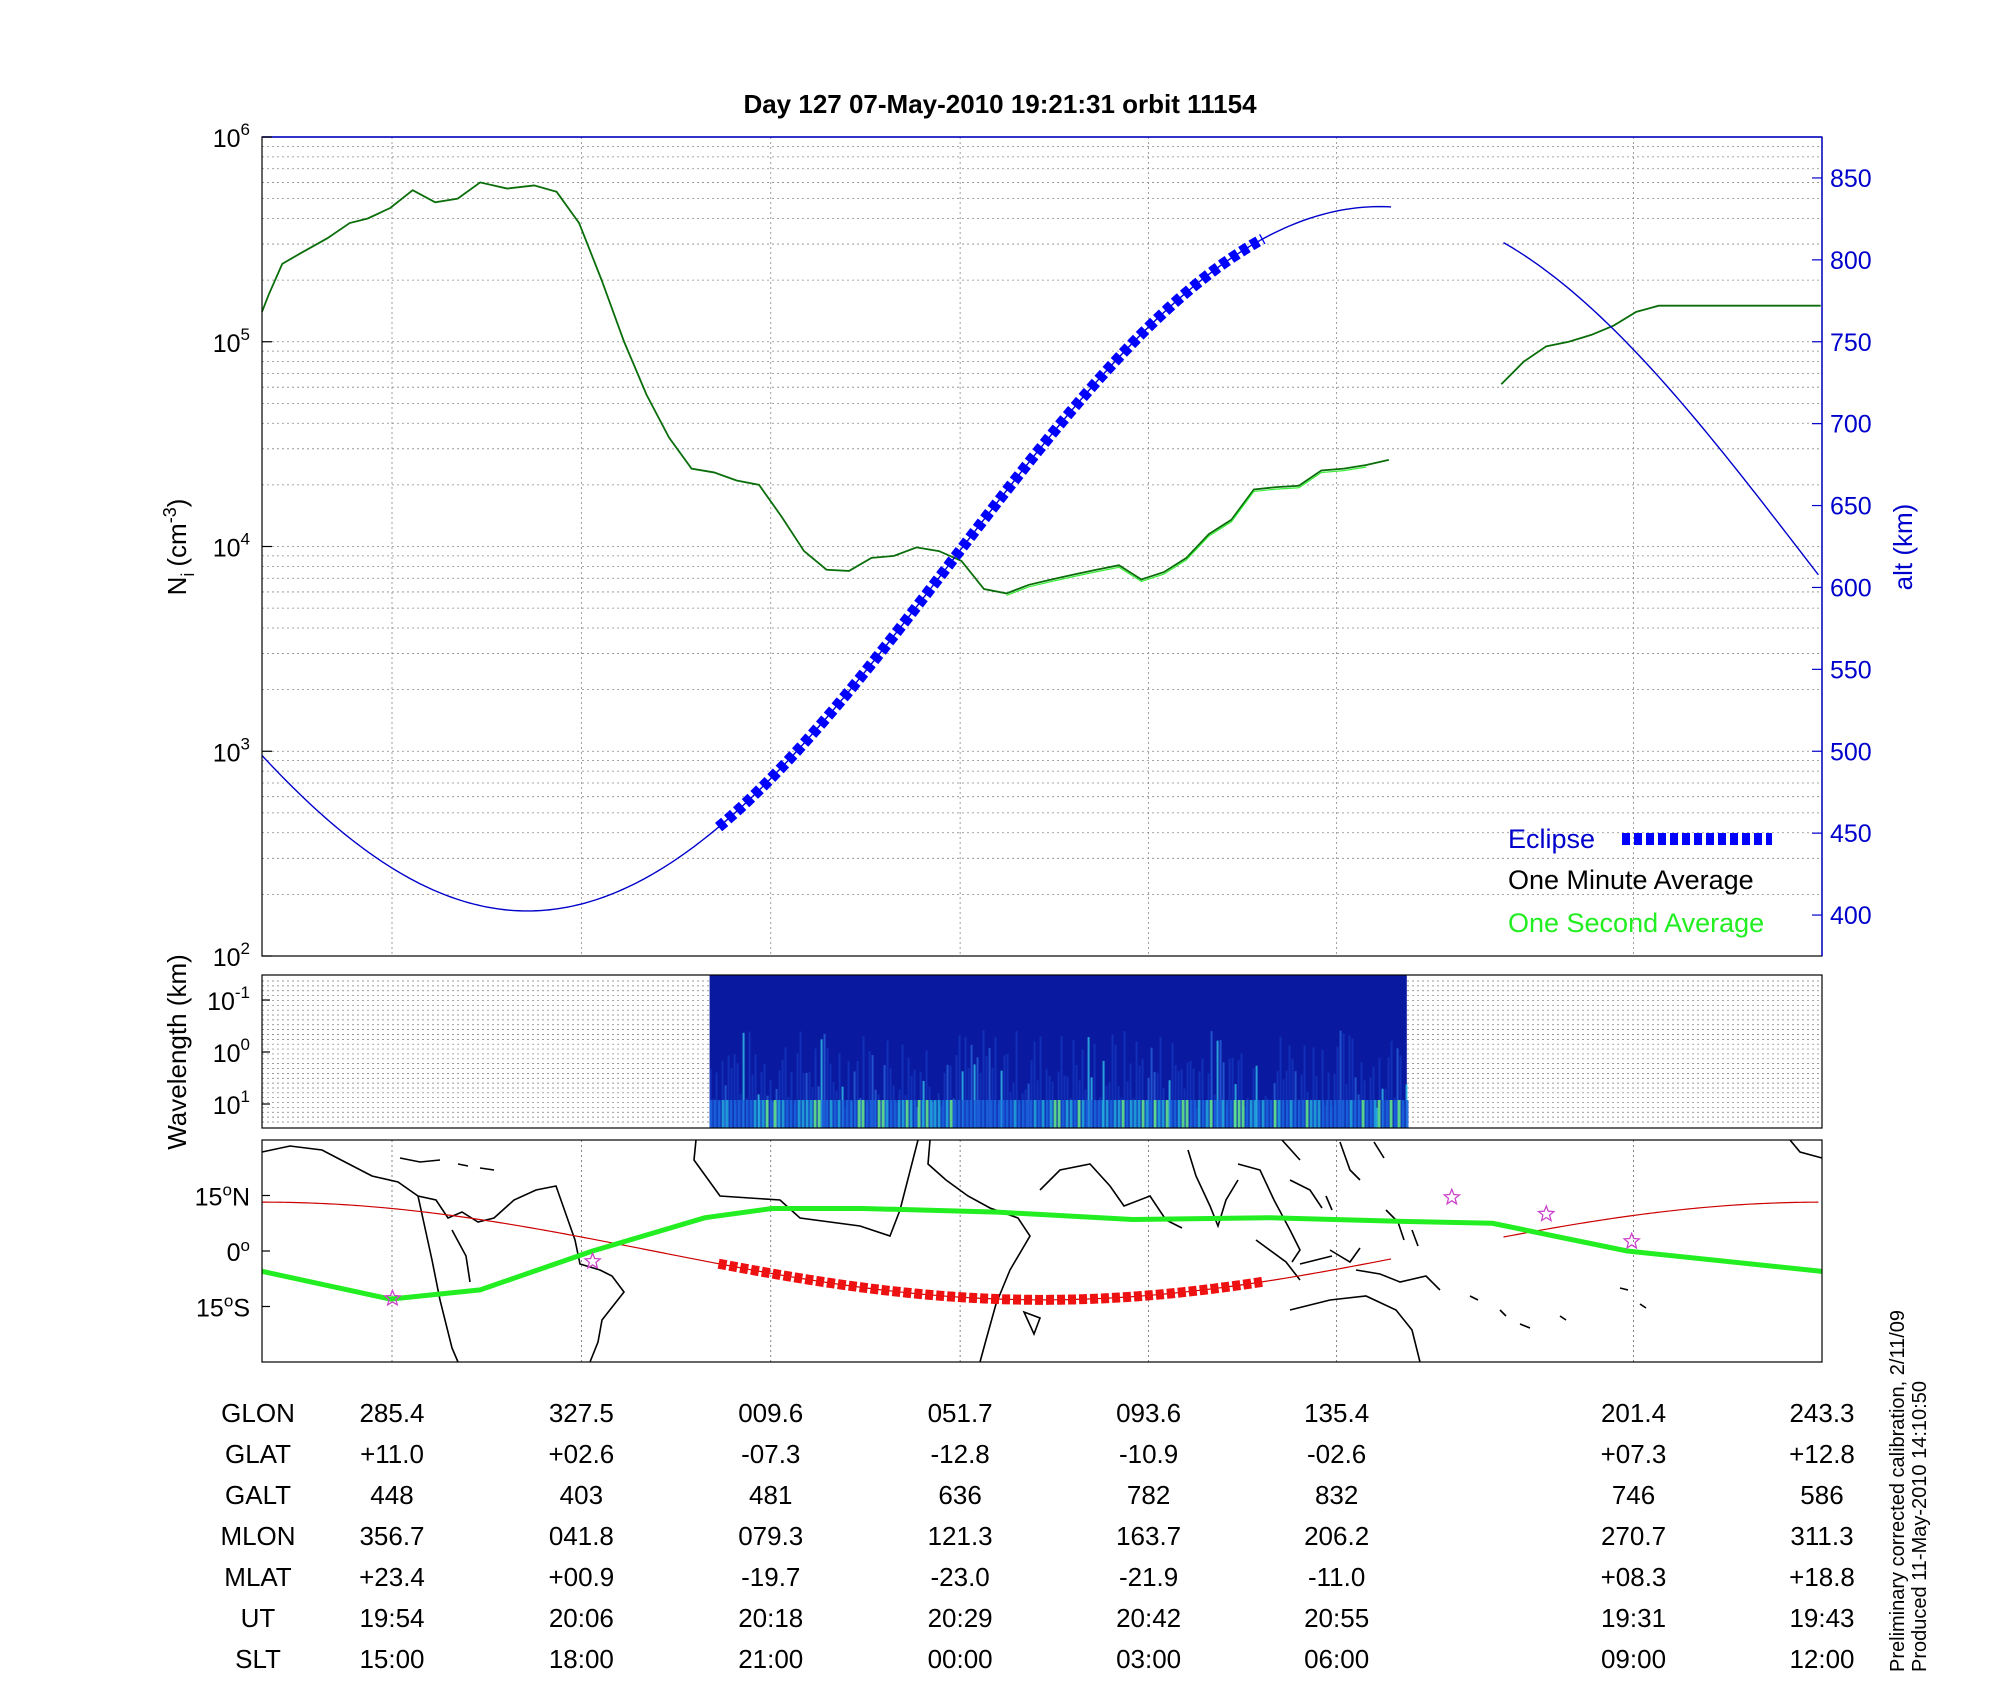 The image size is (2000, 1700). I want to click on density-tick-label: 103, so click(231, 750).